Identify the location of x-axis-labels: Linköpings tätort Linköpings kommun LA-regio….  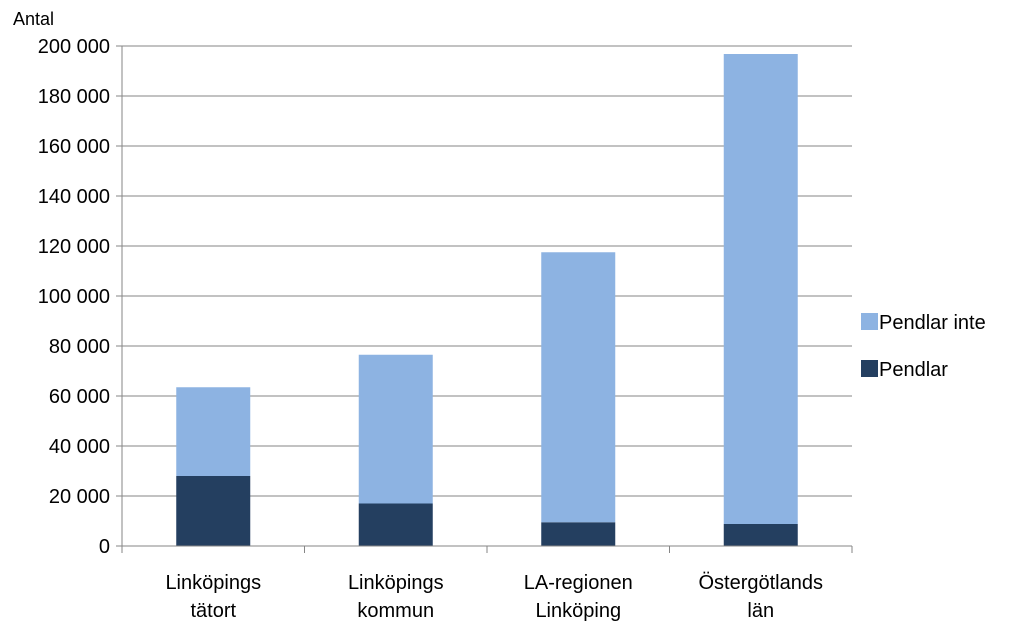
(494, 597).